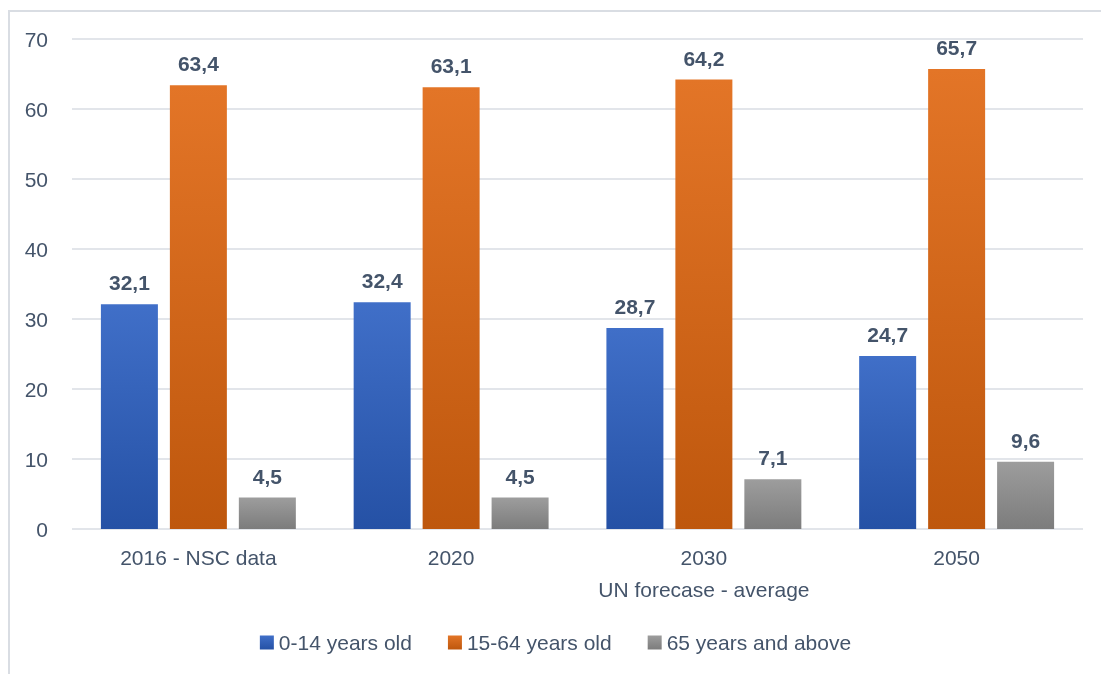 Image resolution: width=1101 pixels, height=674 pixels. I want to click on data-label: 65,7, so click(957, 48).